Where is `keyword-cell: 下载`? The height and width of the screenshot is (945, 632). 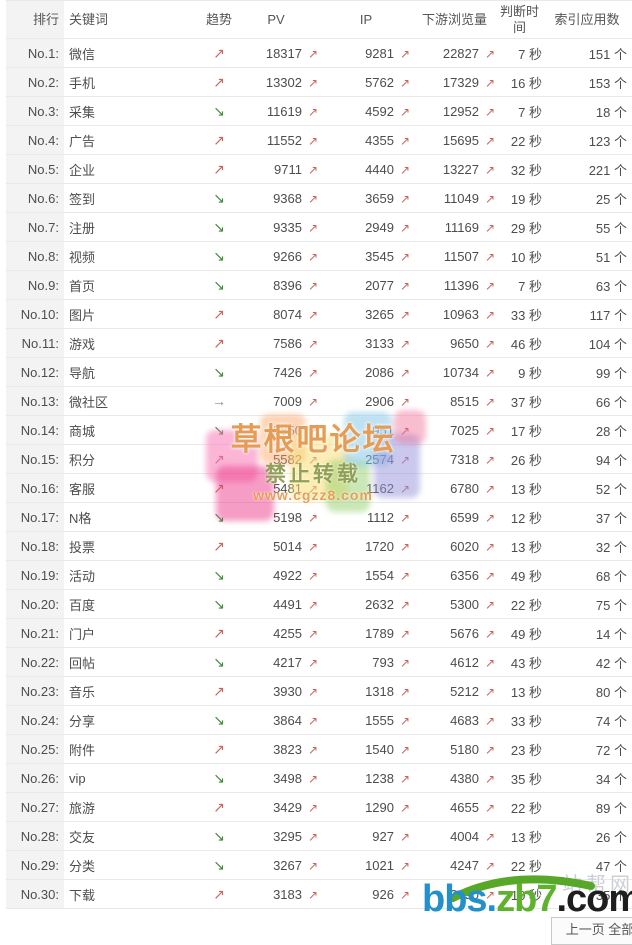 keyword-cell: 下载 is located at coordinates (135, 894).